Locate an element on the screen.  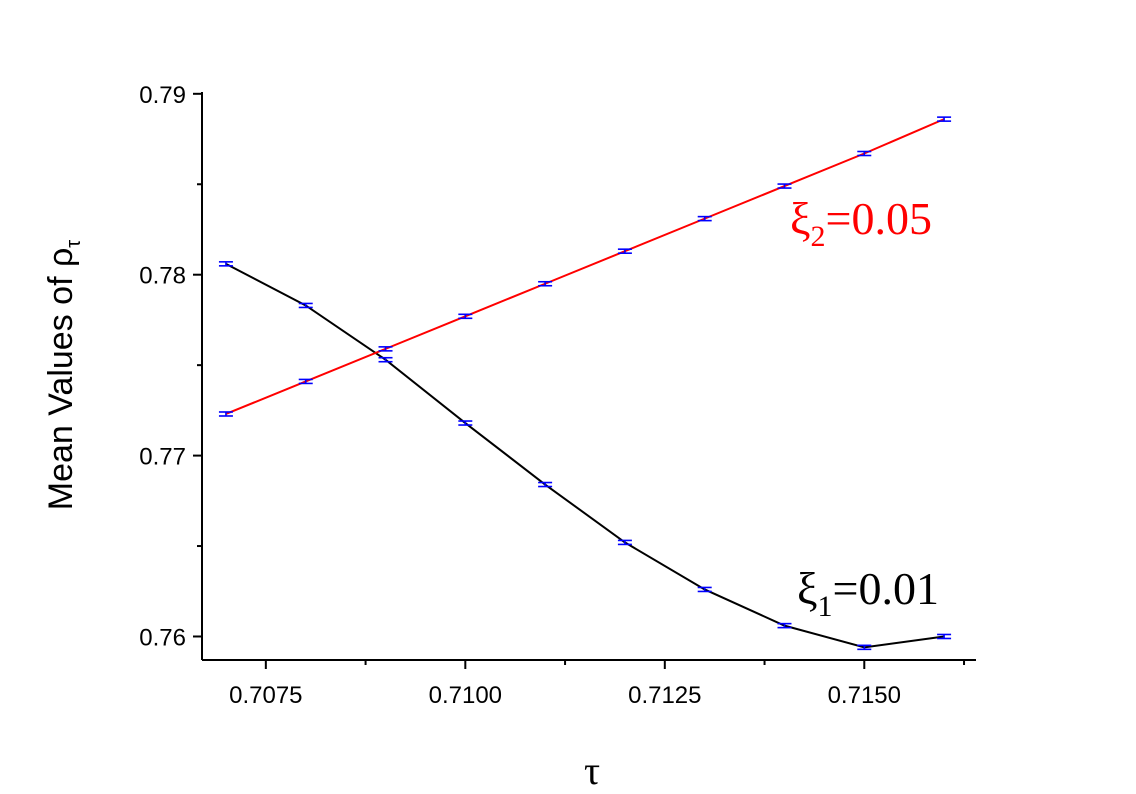
y-axis-title-subscript: τ is located at coordinates (74, 244).